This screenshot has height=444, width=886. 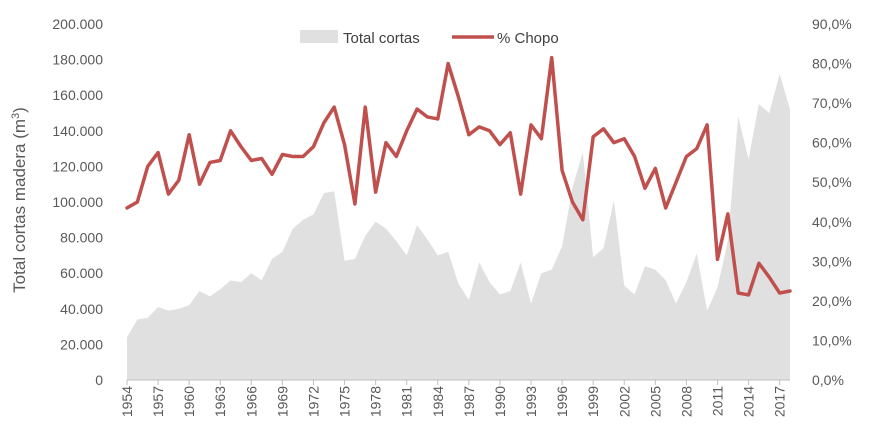 What do you see at coordinates (282, 401) in the screenshot?
I see `x-tick-label: 1969` at bounding box center [282, 401].